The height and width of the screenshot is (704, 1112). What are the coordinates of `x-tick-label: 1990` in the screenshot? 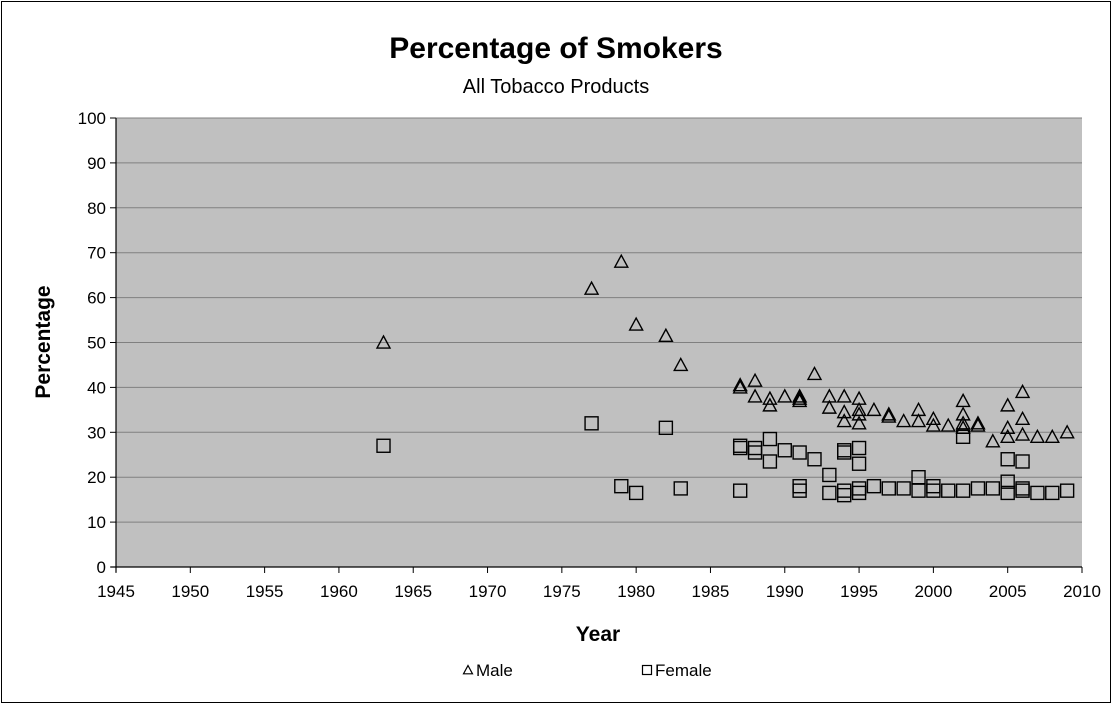 It's located at (785, 591).